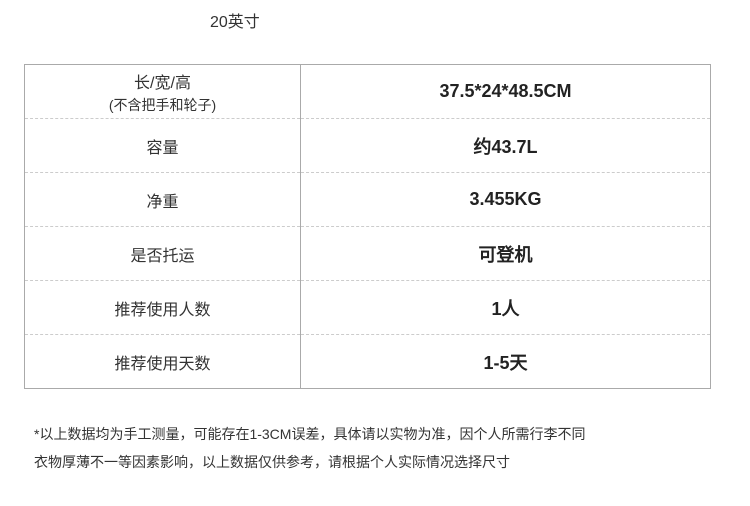 Image resolution: width=750 pixels, height=506 pixels. Describe the element at coordinates (162, 199) in the screenshot. I see `spec-label: 净重` at that location.